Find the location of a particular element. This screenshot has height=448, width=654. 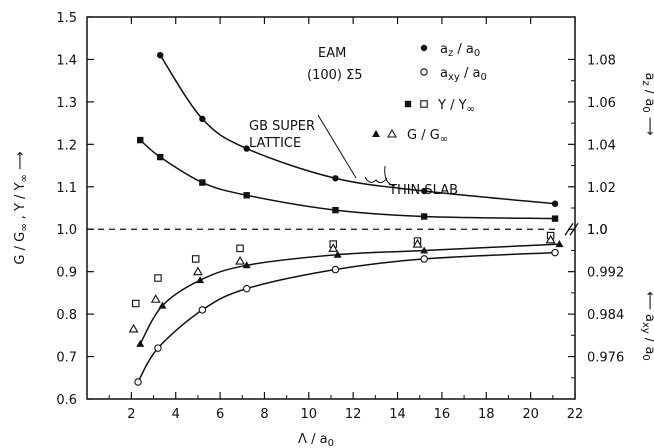

x-tick-label: 4 is located at coordinates (176, 414).